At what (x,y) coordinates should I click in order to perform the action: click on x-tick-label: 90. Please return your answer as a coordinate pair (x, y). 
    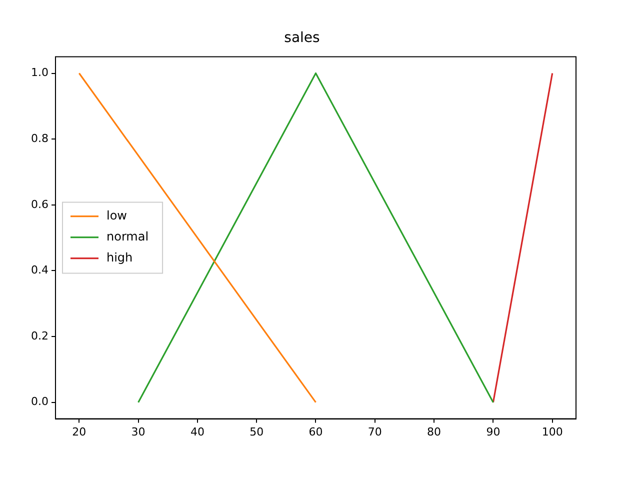
    Looking at the image, I should click on (493, 431).